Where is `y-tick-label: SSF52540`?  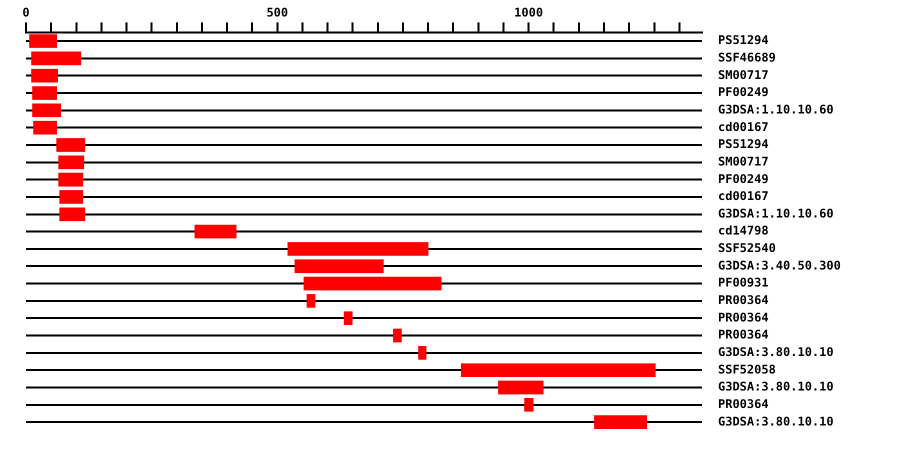
y-tick-label: SSF52540 is located at coordinates (747, 248).